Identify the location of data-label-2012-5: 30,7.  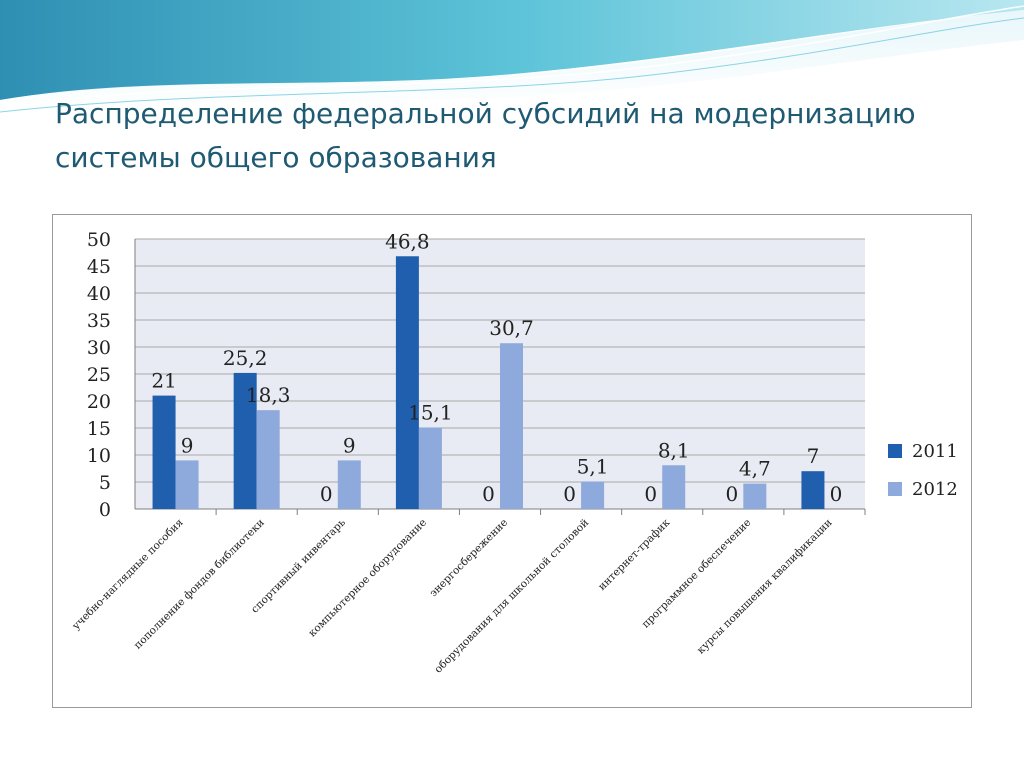
(511, 328).